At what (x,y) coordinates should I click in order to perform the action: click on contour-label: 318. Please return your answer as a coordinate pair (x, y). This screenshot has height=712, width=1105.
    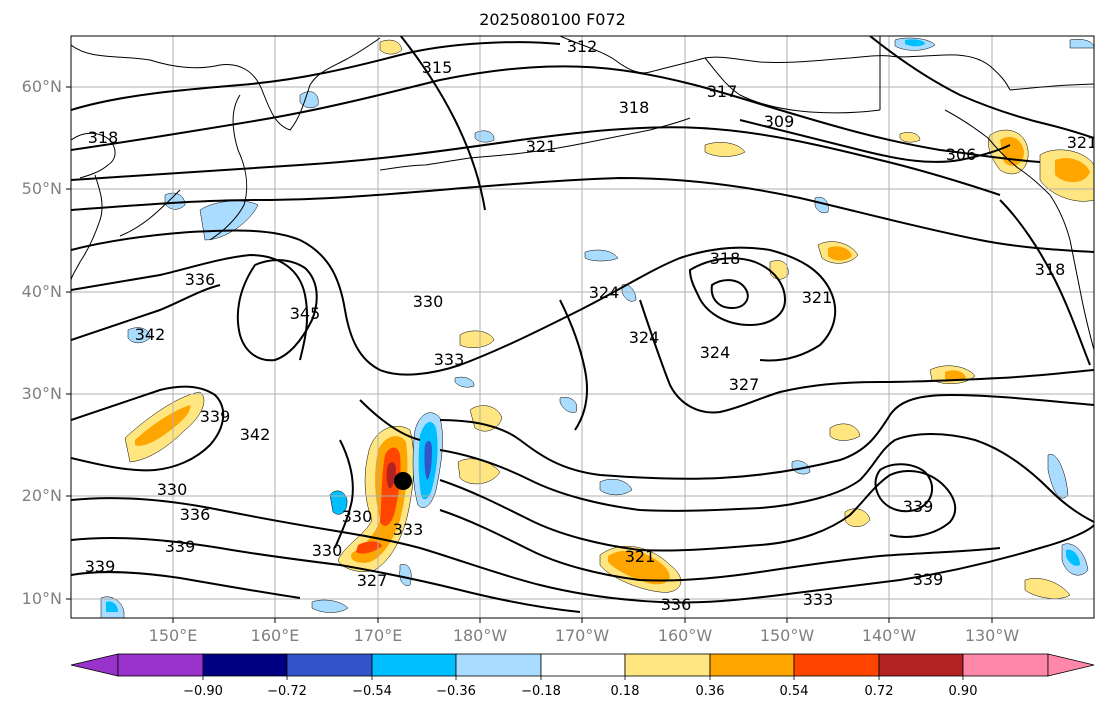
    Looking at the image, I should click on (1050, 269).